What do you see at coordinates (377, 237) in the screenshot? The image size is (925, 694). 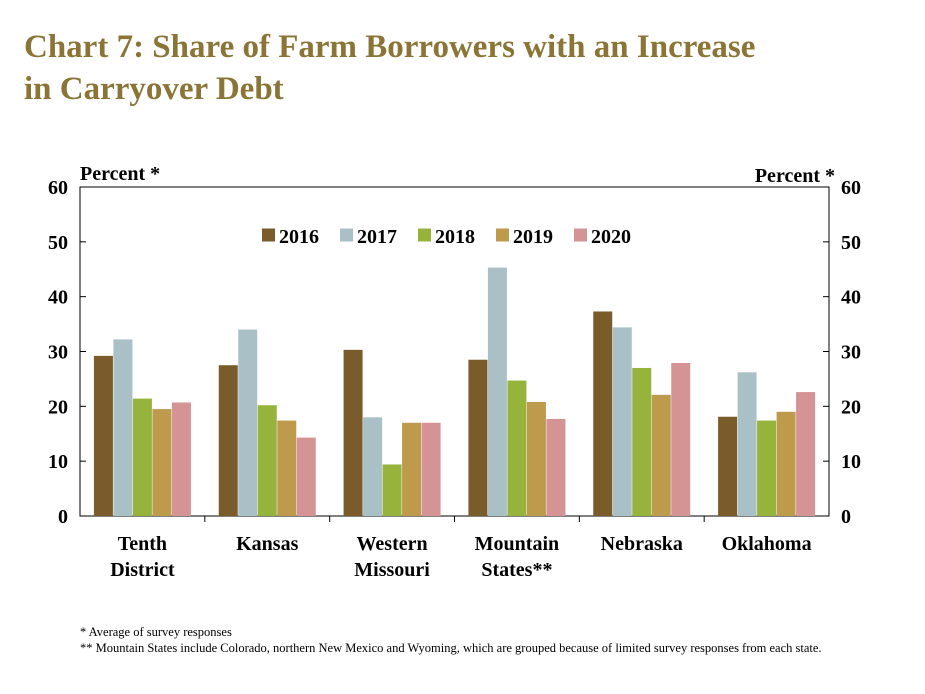 I see `legend-label-2017: 2017` at bounding box center [377, 237].